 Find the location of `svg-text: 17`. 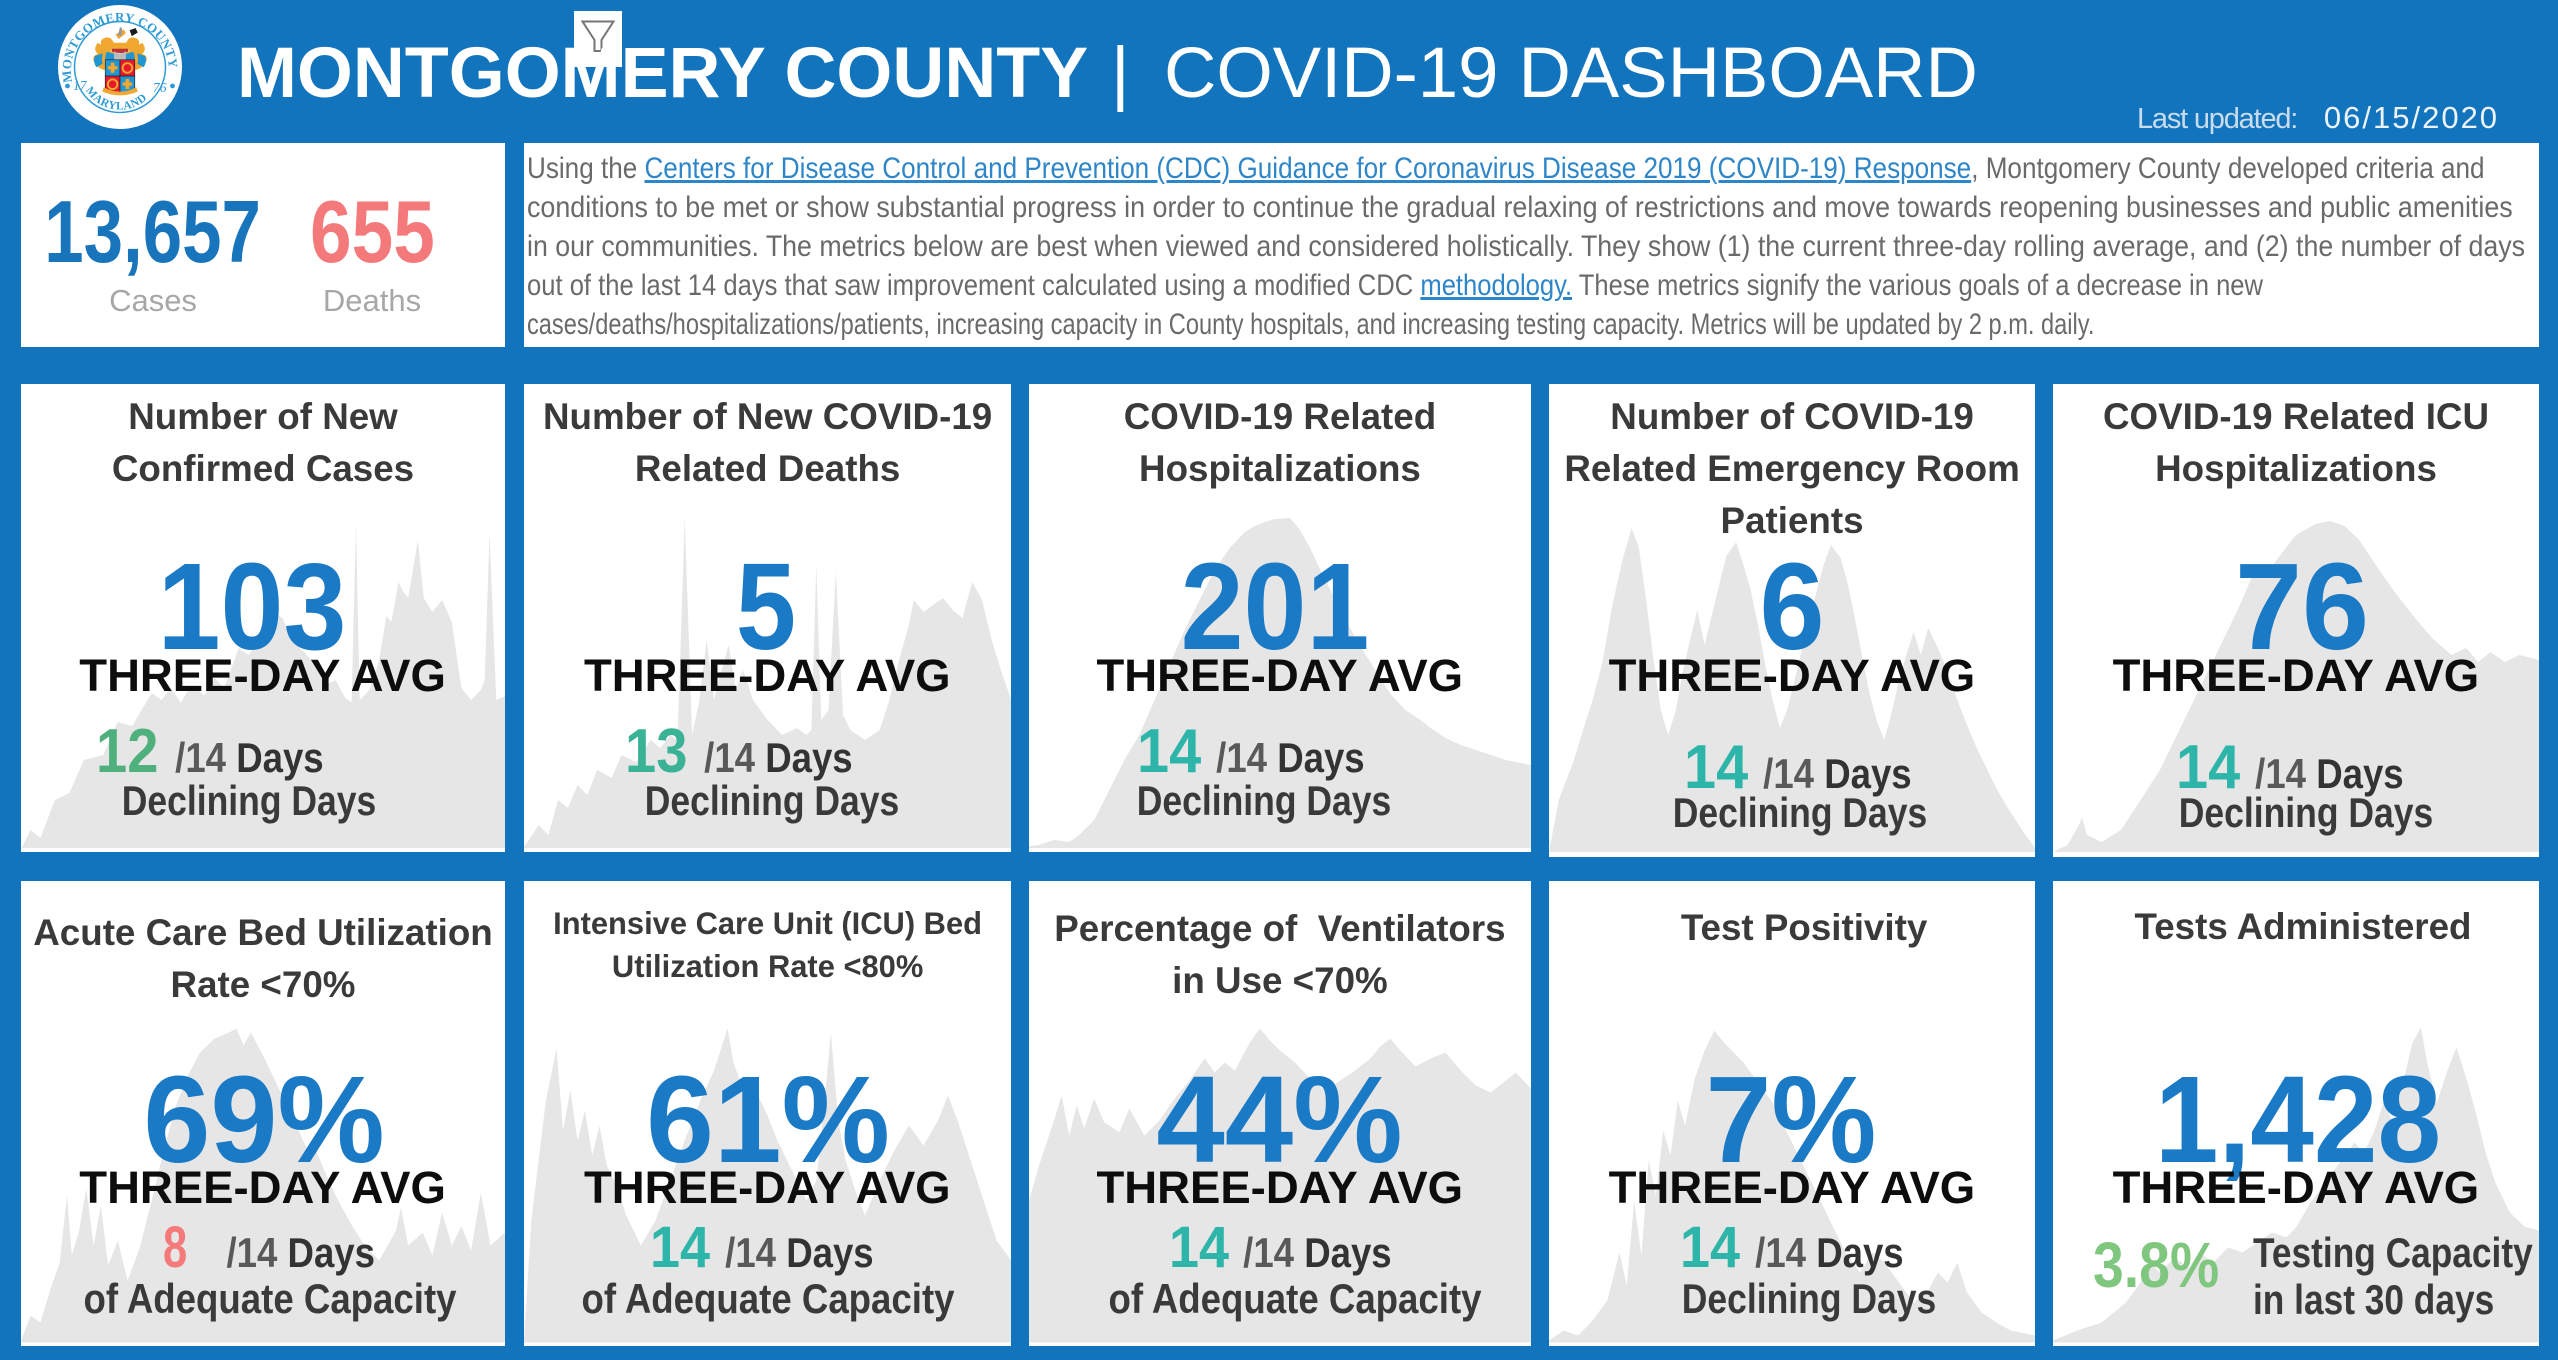

svg-text: 17 is located at coordinates (80, 85).